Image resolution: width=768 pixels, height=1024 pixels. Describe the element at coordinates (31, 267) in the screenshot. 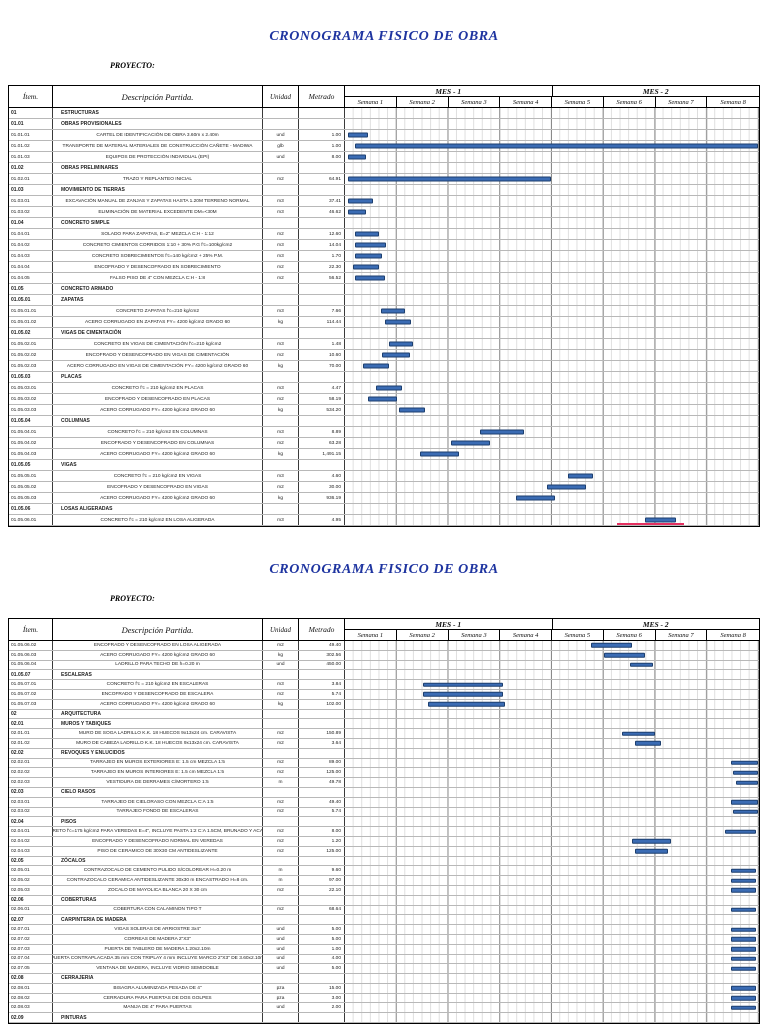

I see `item-code-cell: 01.04.04` at that location.